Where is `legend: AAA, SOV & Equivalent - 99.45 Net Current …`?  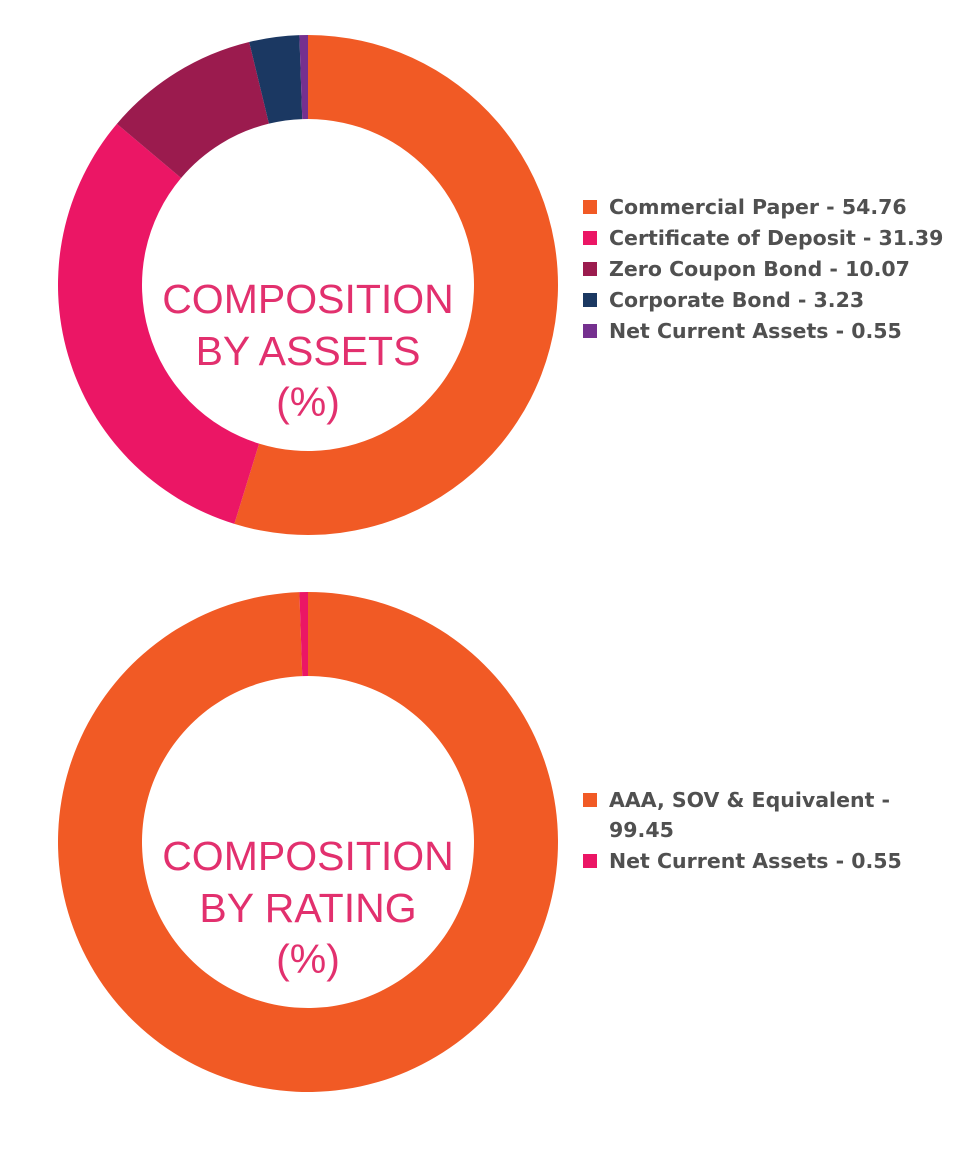
legend: AAA, SOV & Equivalent - 99.45 Net Current … is located at coordinates (742, 830).